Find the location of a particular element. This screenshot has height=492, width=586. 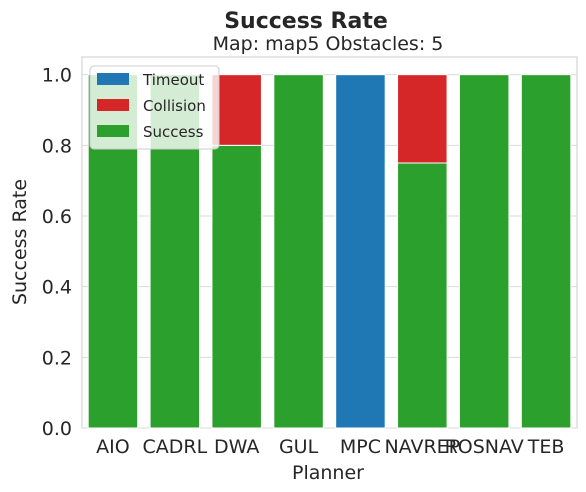

y-axis-label: Success Rate is located at coordinates (20, 242).